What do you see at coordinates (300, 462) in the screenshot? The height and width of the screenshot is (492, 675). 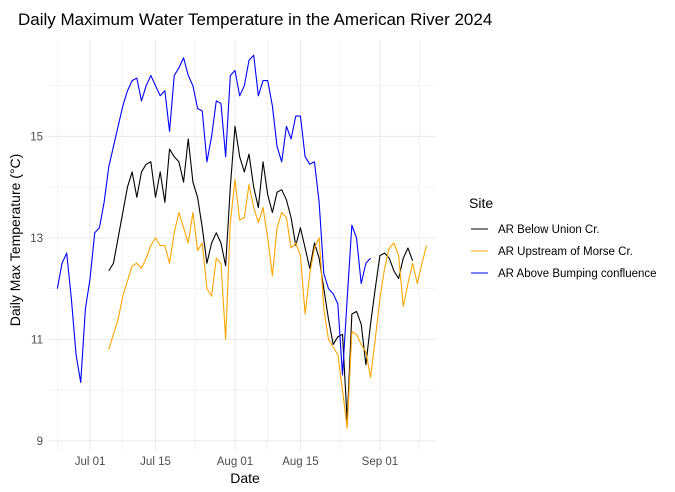 I see `x-tick-label: Aug 15` at bounding box center [300, 462].